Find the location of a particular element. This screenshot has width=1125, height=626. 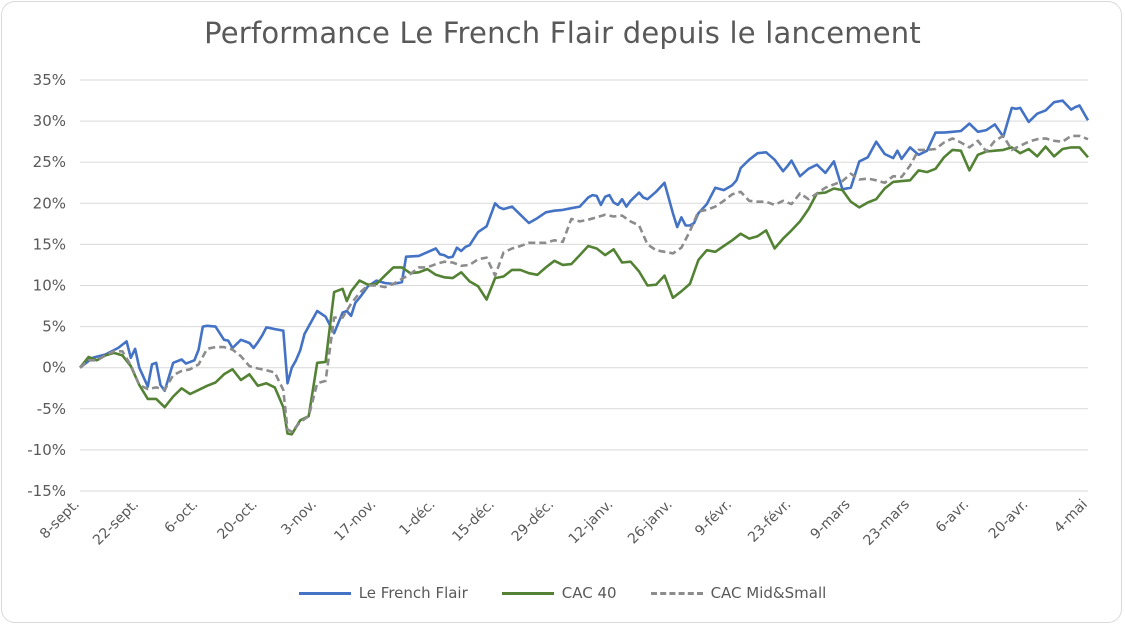

legend-label-le-french-flair: Le French Flair is located at coordinates (413, 593).